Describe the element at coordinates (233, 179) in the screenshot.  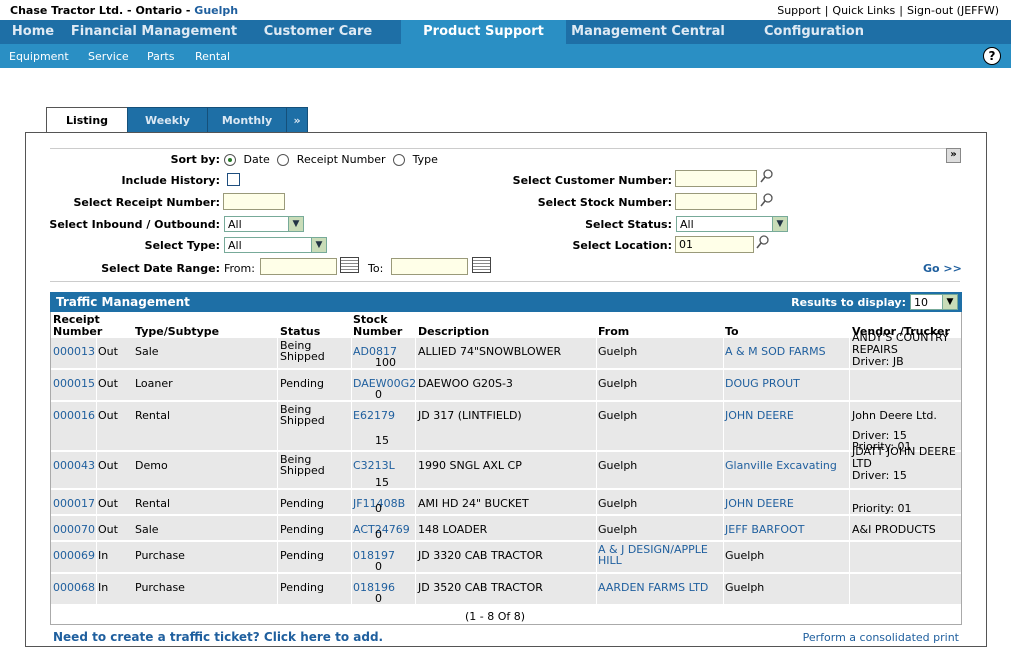
I see `include-history-checkbox` at that location.